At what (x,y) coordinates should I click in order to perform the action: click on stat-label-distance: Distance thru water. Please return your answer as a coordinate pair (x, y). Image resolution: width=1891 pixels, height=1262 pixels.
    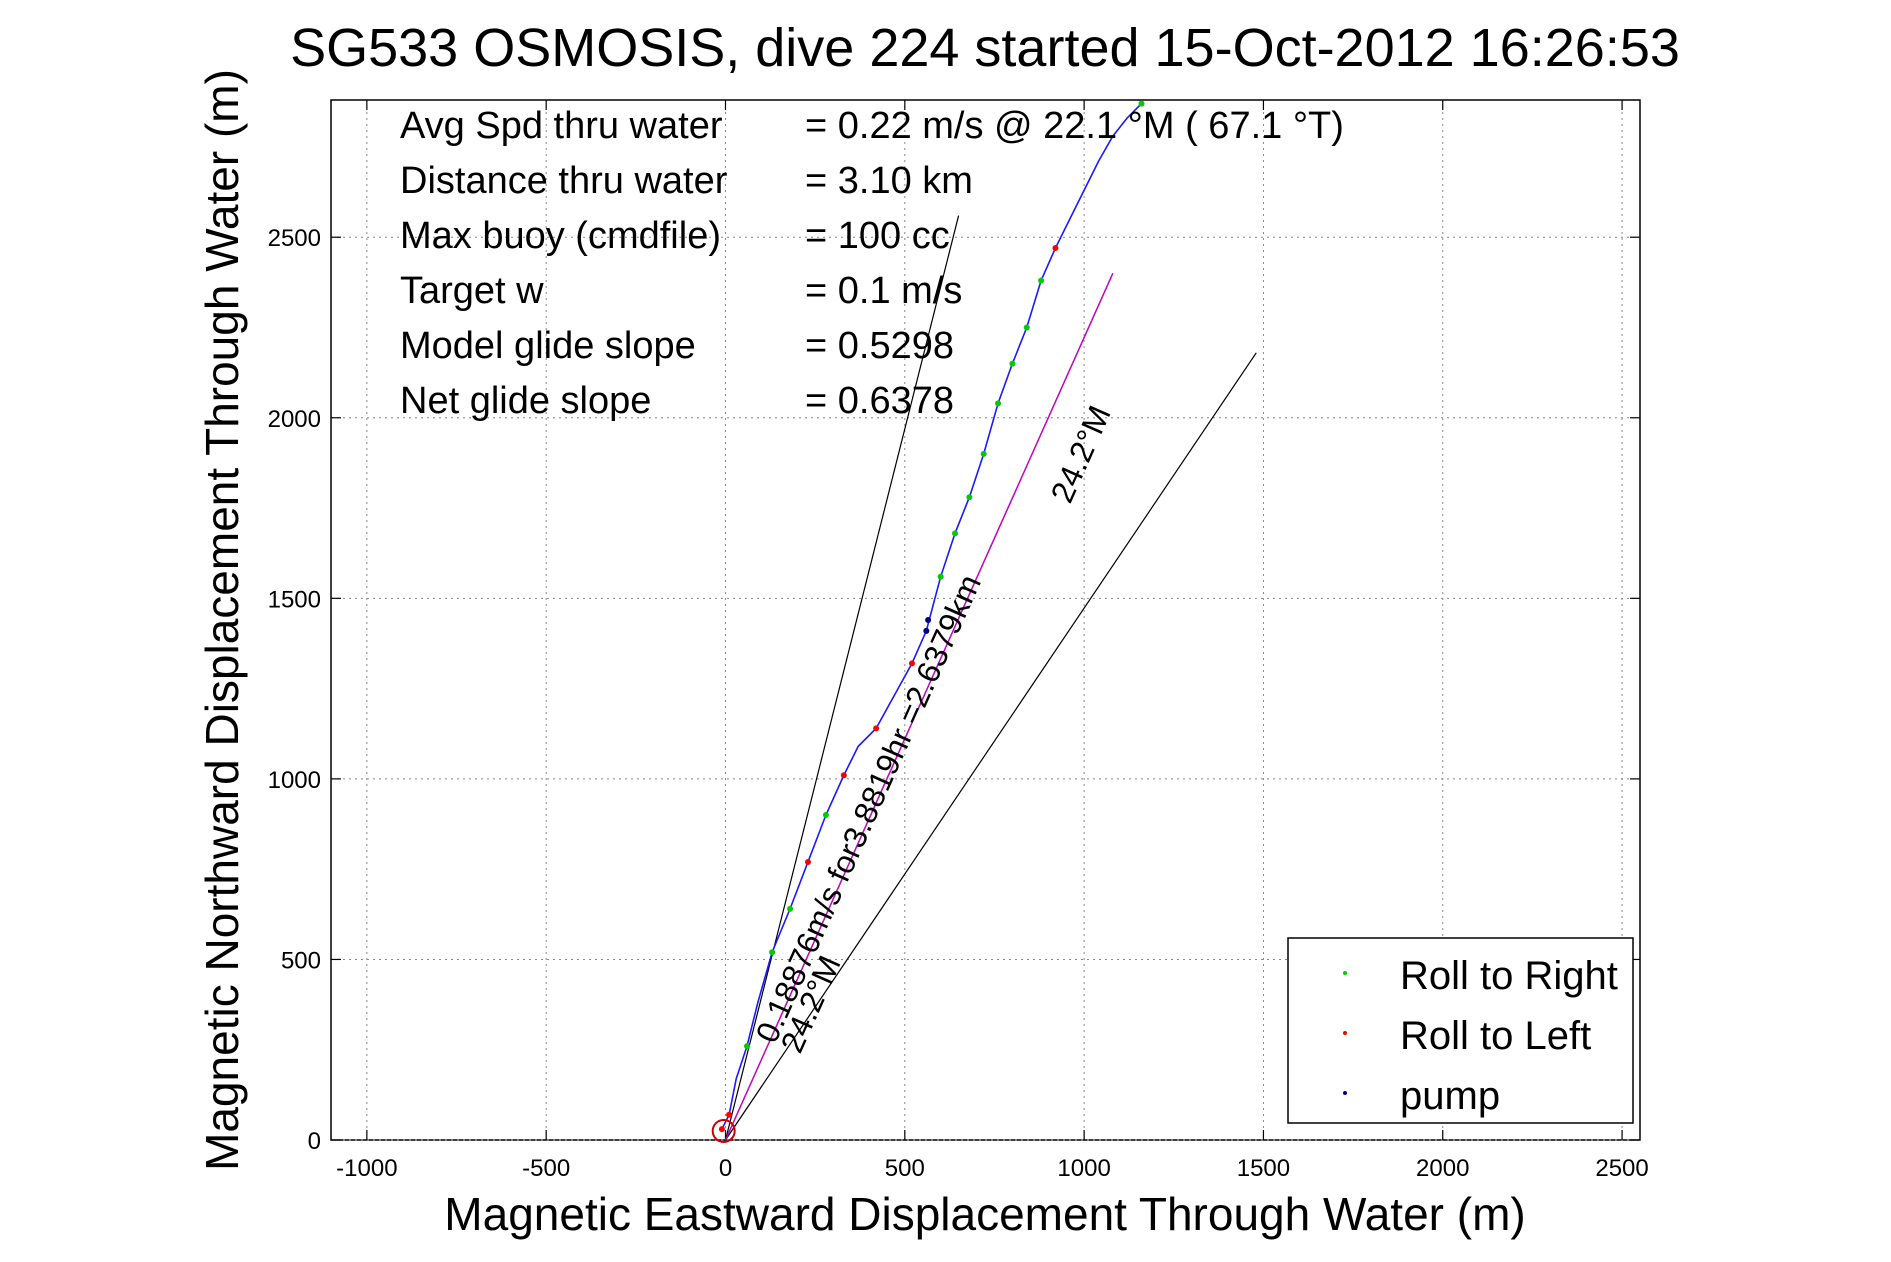
    Looking at the image, I should click on (564, 181).